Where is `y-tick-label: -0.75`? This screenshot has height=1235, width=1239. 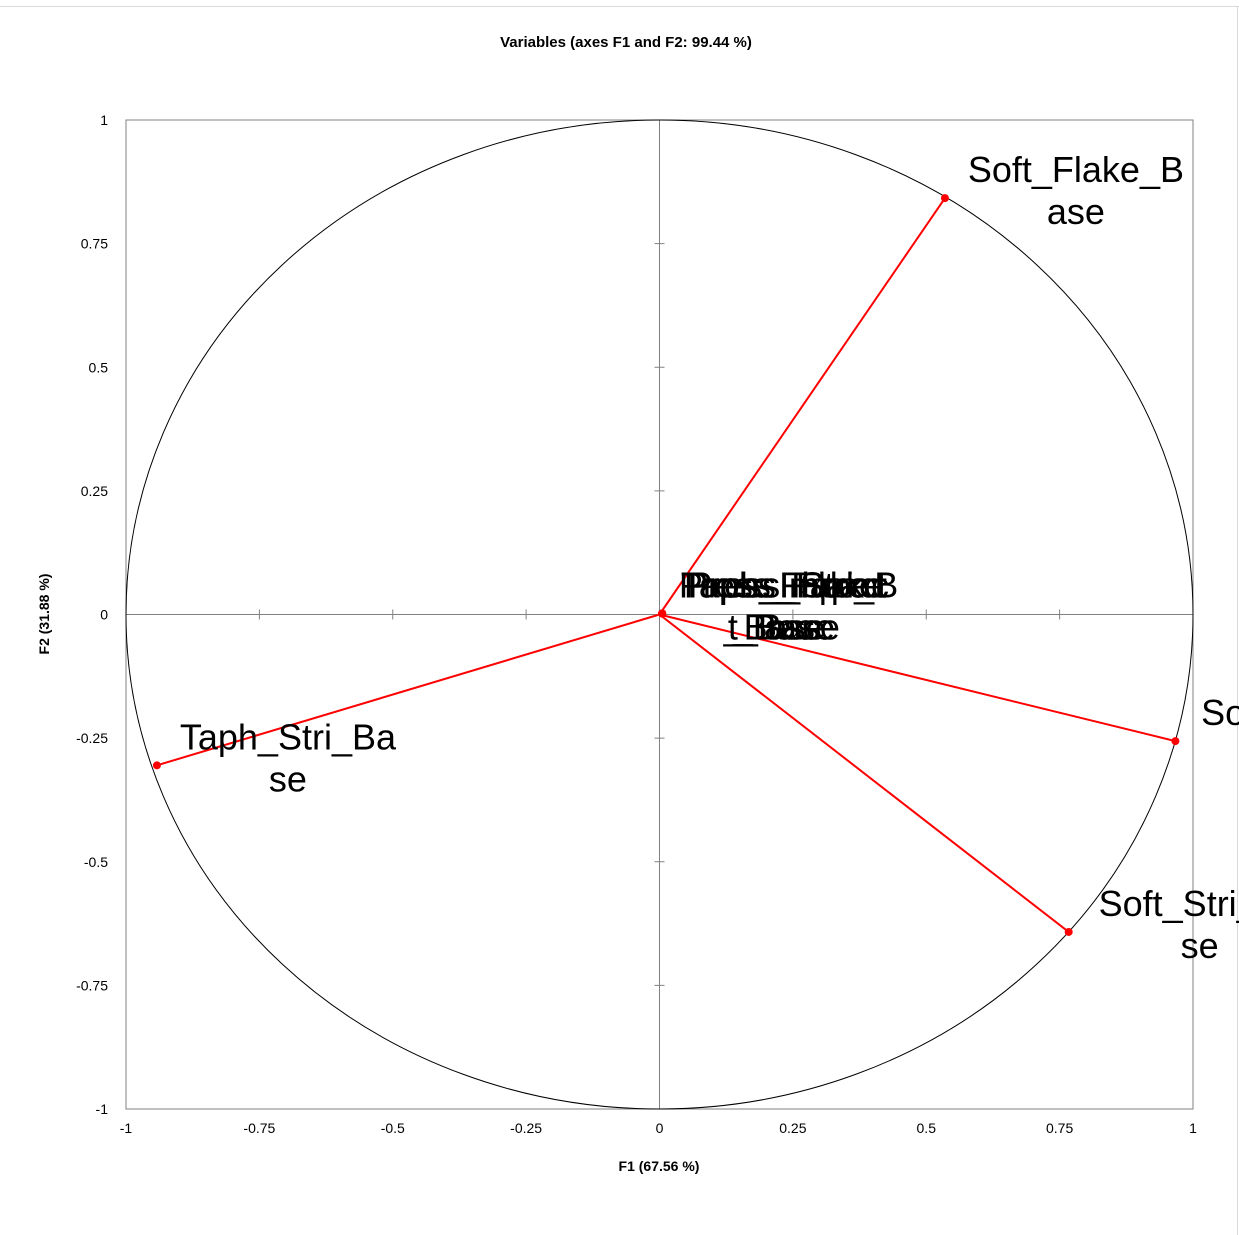
y-tick-label: -0.75 is located at coordinates (92, 985).